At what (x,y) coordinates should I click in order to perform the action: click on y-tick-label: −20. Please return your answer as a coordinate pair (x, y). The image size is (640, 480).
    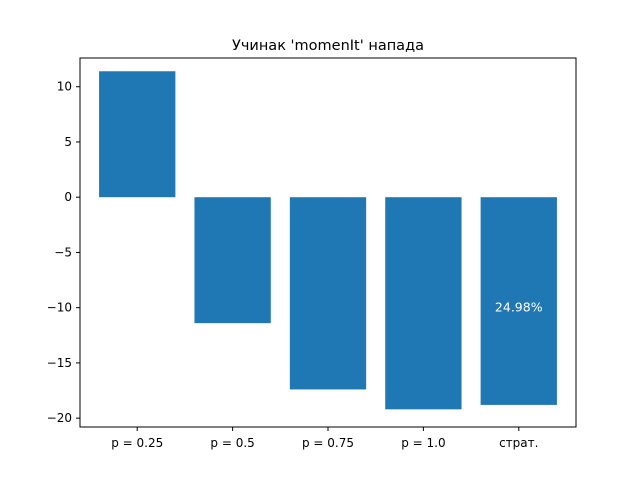
    Looking at the image, I should click on (59, 418).